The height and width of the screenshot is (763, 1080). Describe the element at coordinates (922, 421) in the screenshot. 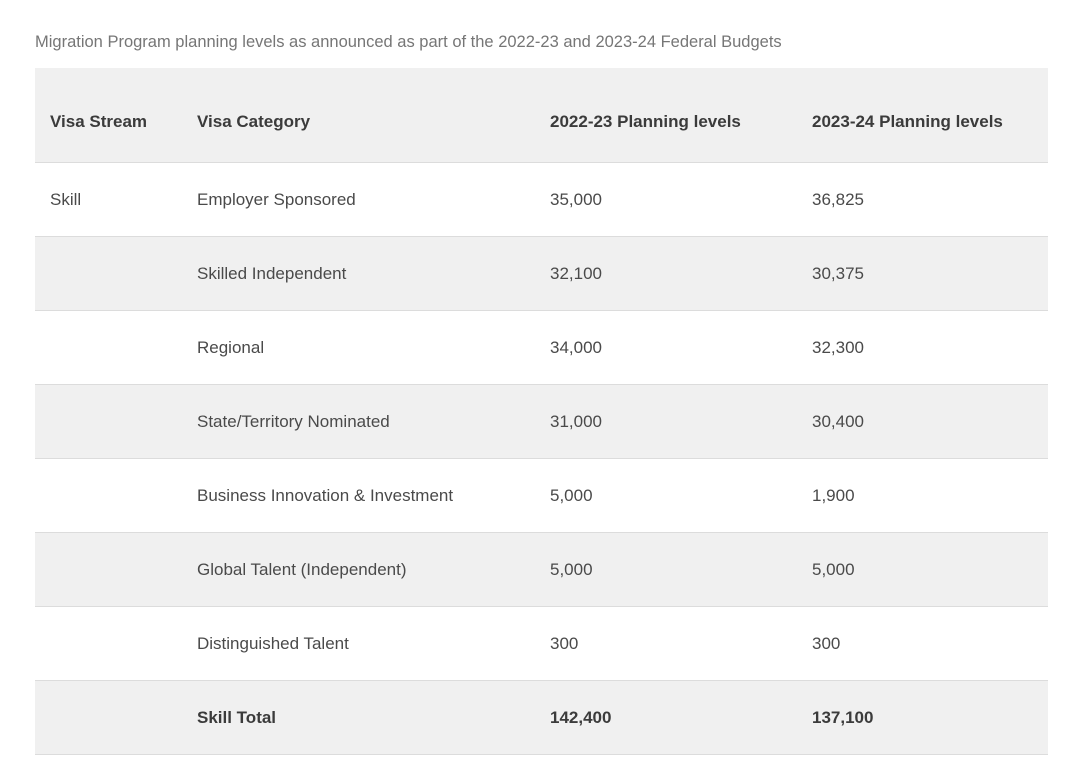

I see `cell-2023-24-value: 30,400` at that location.